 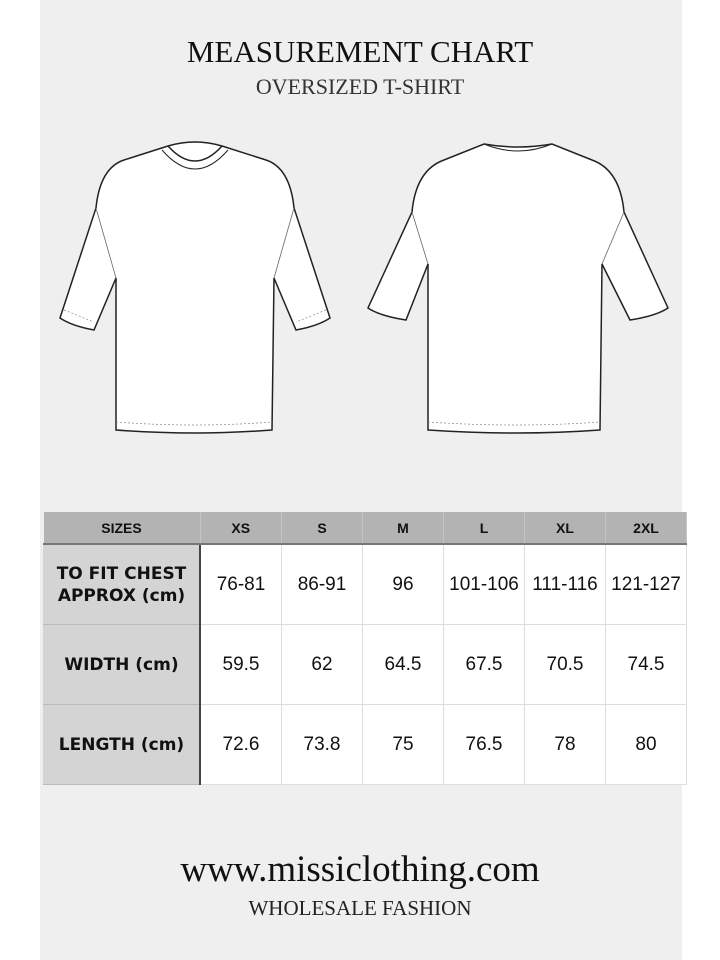 I want to click on page-subtitle: OVERSIZED T-SHIRT, so click(x=360, y=86).